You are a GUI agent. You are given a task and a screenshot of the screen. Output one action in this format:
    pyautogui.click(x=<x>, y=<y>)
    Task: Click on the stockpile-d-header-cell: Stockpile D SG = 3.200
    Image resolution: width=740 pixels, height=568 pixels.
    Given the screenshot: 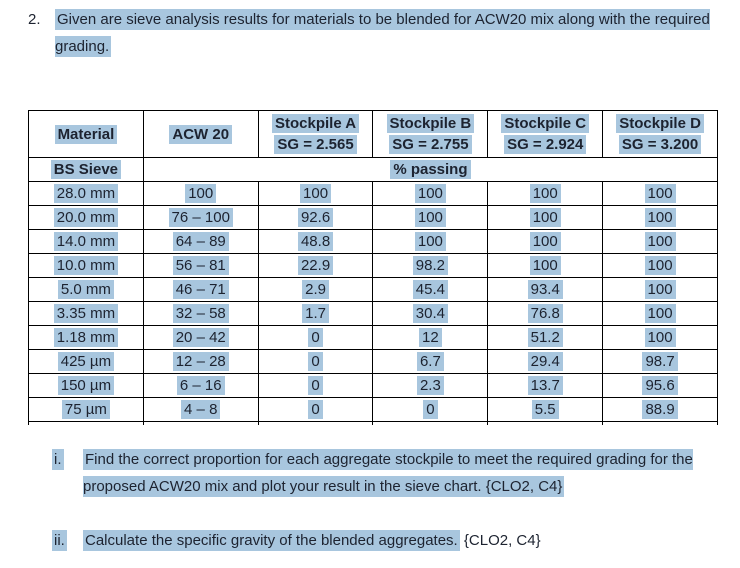 What is the action you would take?
    pyautogui.click(x=660, y=134)
    